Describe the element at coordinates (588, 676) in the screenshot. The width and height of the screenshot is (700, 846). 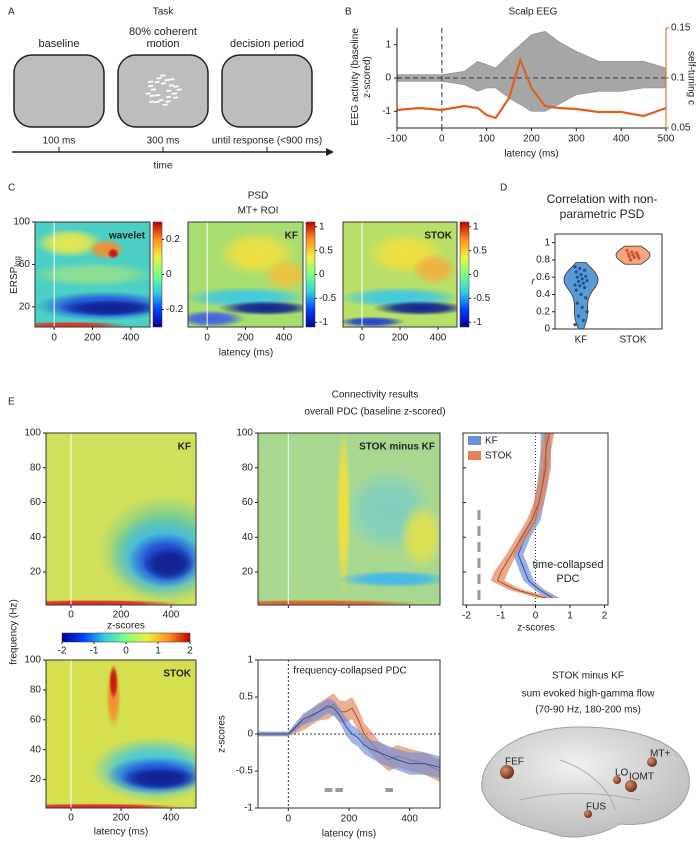
I see `brain-title: STOK minus KF` at that location.